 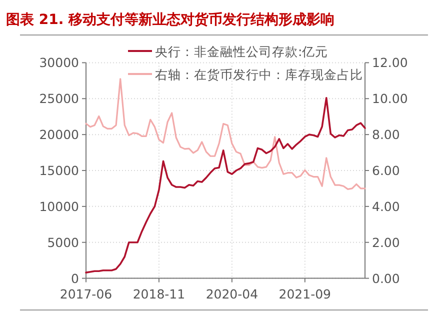 I want to click on y-tick-label: 0, so click(x=75, y=278).